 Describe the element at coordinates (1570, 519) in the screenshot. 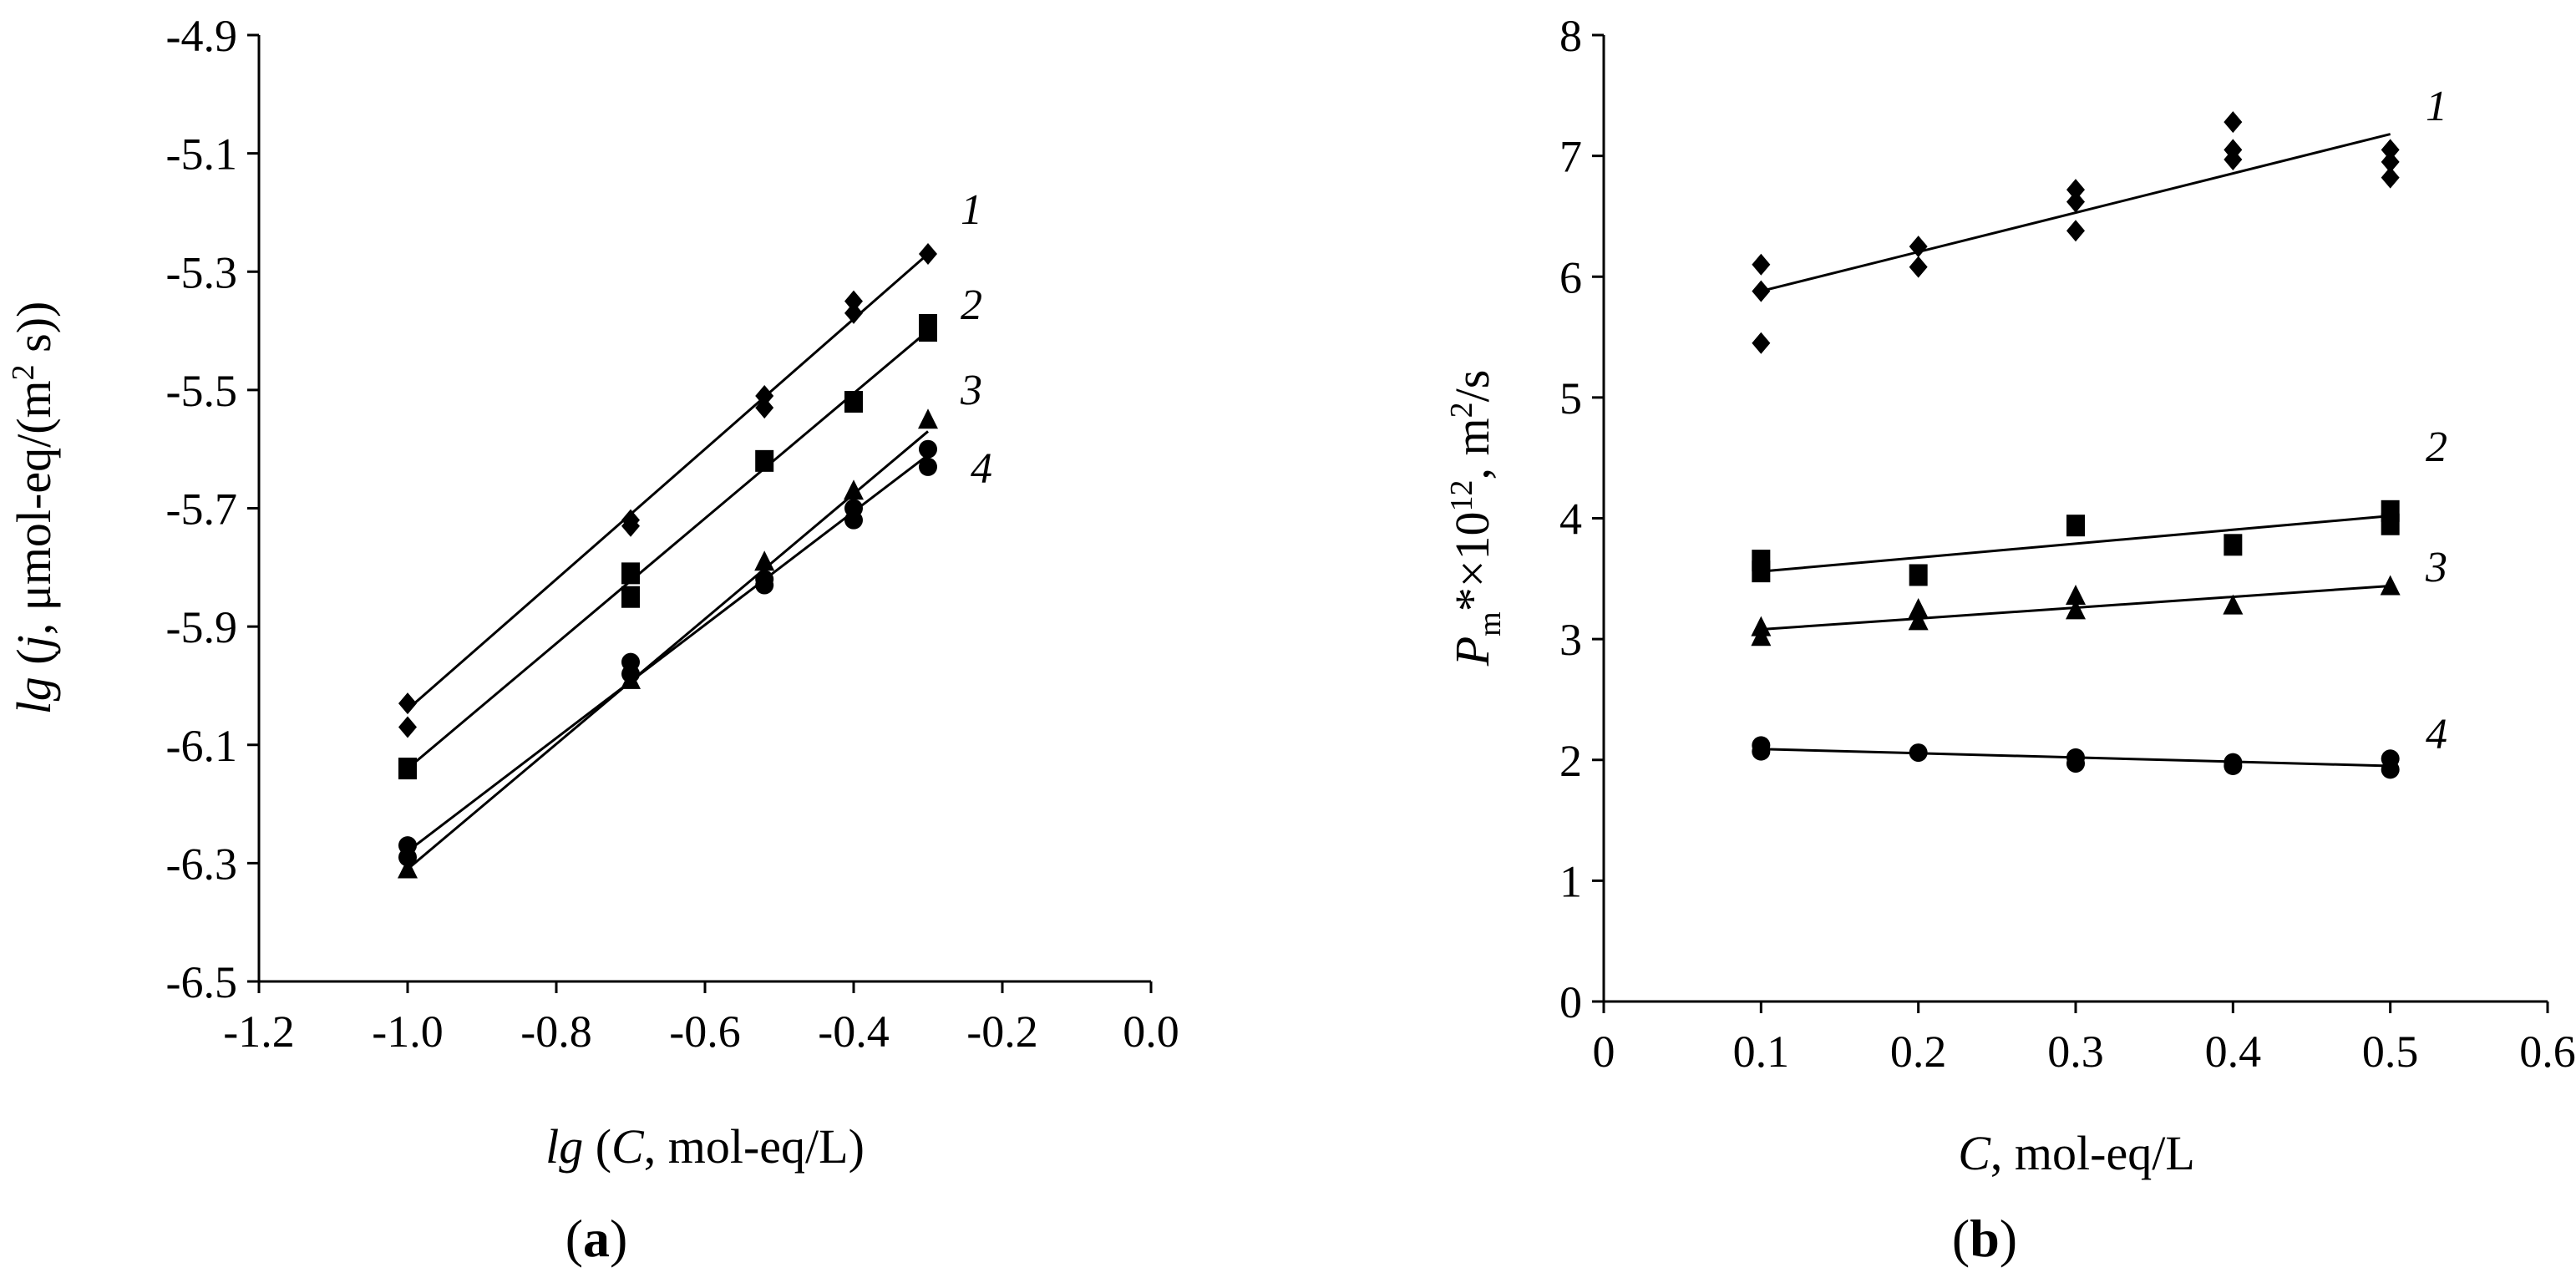

I see `chart-b-y-tick-label: 4` at that location.